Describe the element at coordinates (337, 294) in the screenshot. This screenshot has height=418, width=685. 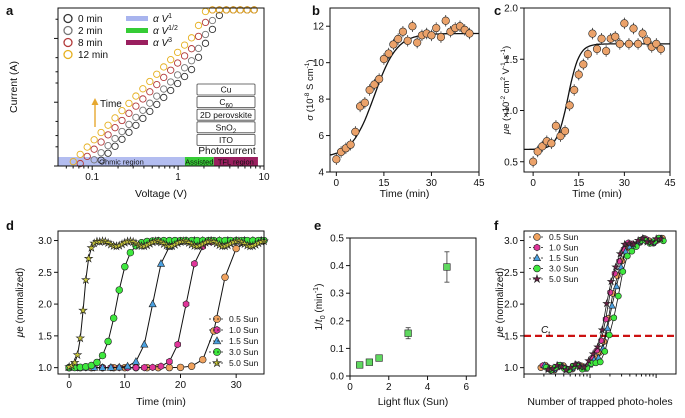
I see `y-tick-label: 0.3` at that location.